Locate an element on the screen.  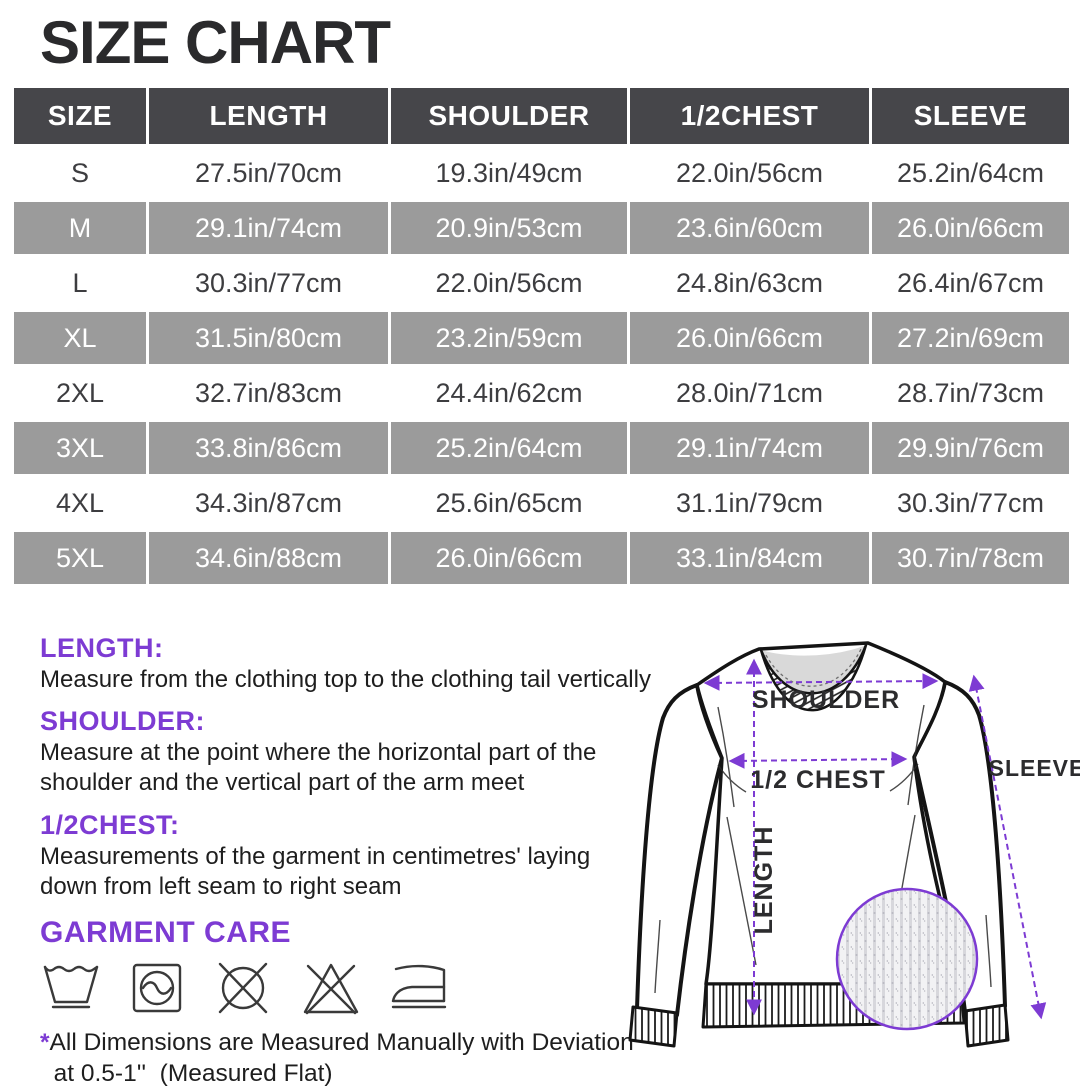
measurement-cell: 24.4in/62cm is located at coordinates (509, 393).